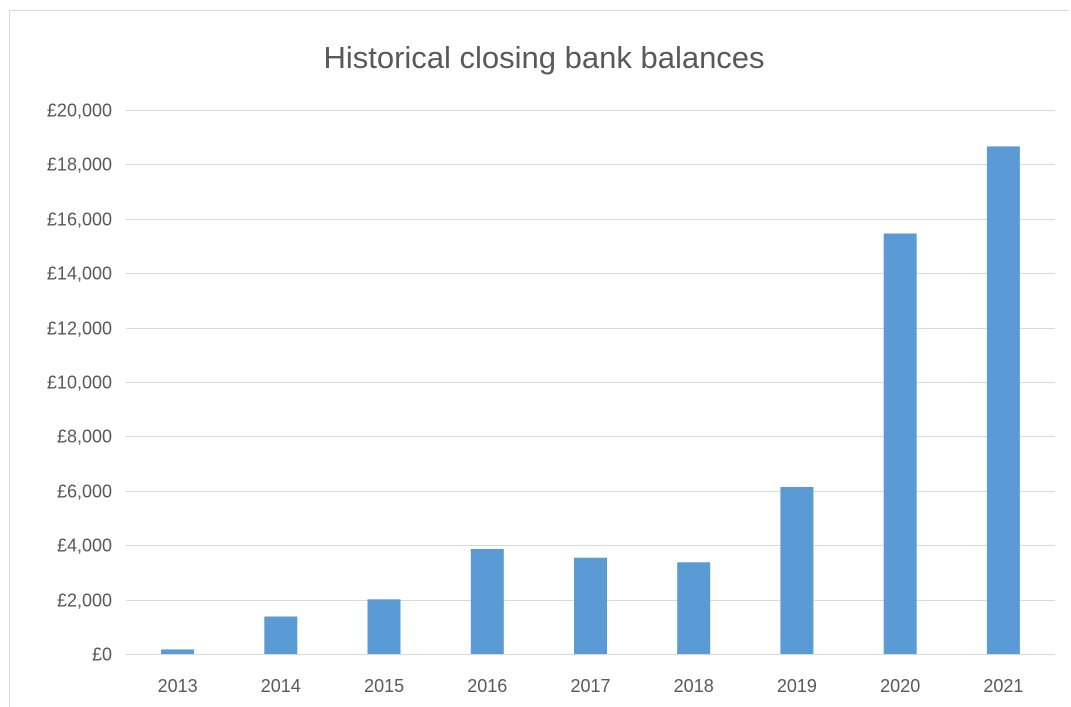 Image resolution: width=1071 pixels, height=707 pixels. I want to click on x-tick-label: 2014, so click(281, 686).